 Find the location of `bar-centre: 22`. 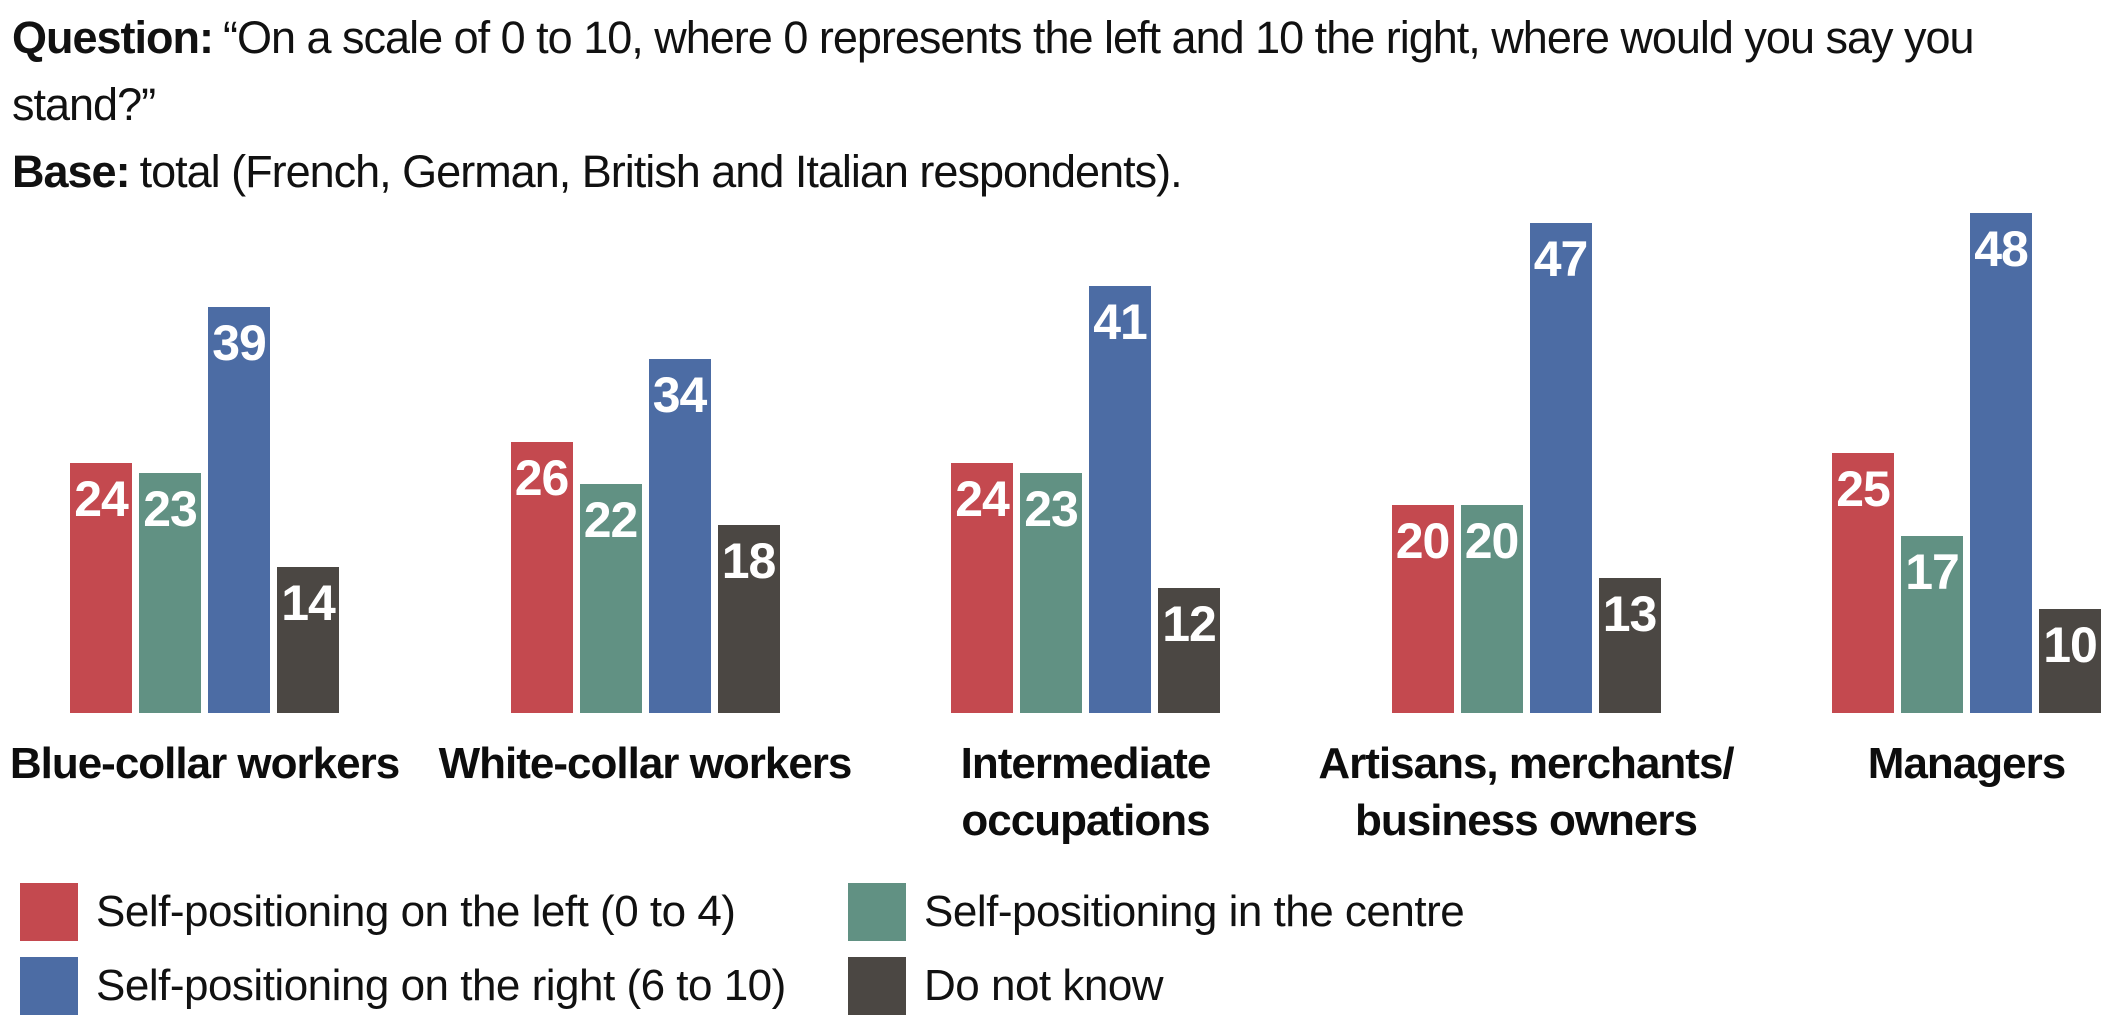

bar-centre: 22 is located at coordinates (610, 598).